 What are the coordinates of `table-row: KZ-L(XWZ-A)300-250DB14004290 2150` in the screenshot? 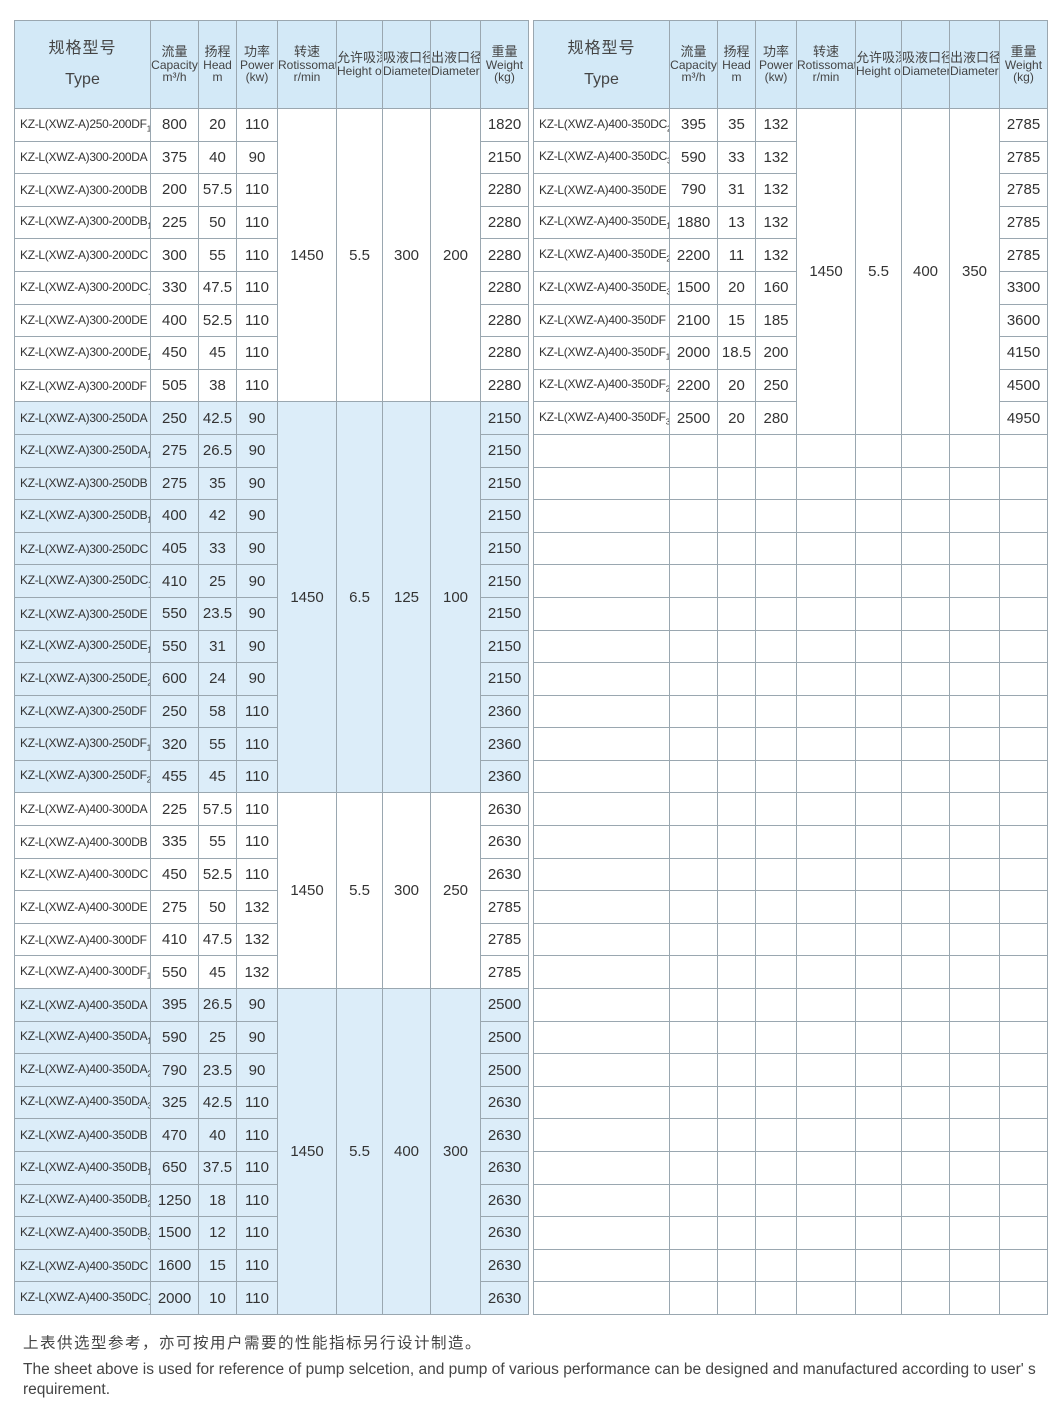 It's located at (271, 516).